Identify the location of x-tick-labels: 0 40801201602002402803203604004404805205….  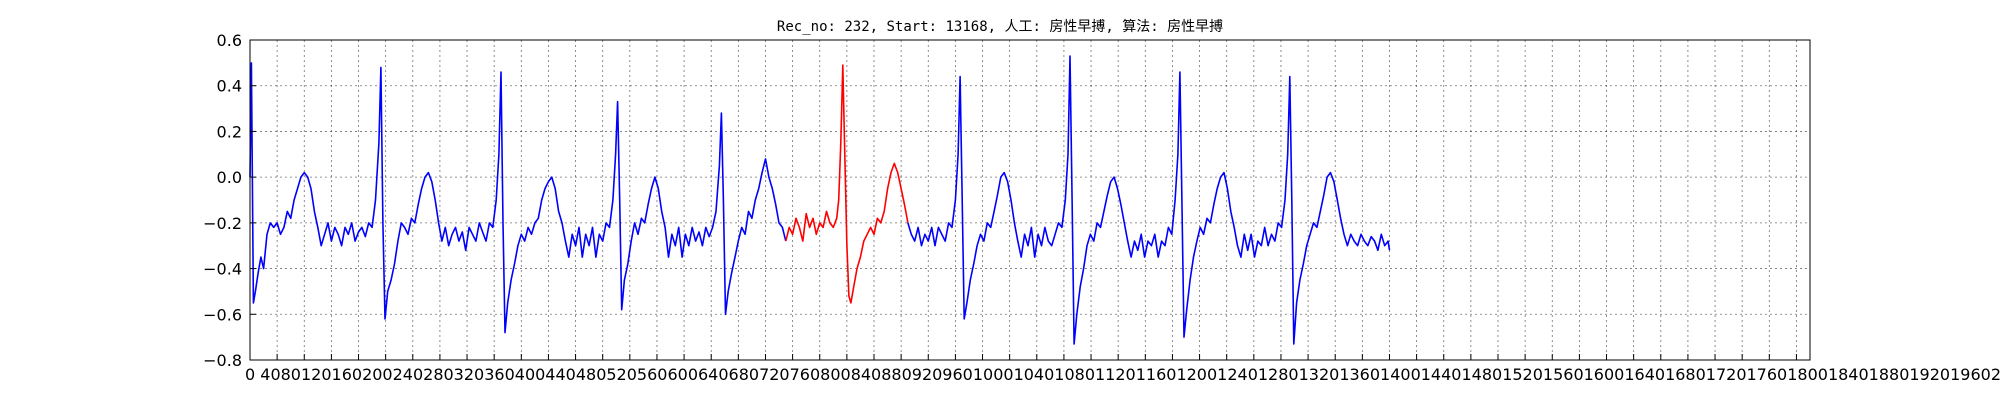
(1122, 374).